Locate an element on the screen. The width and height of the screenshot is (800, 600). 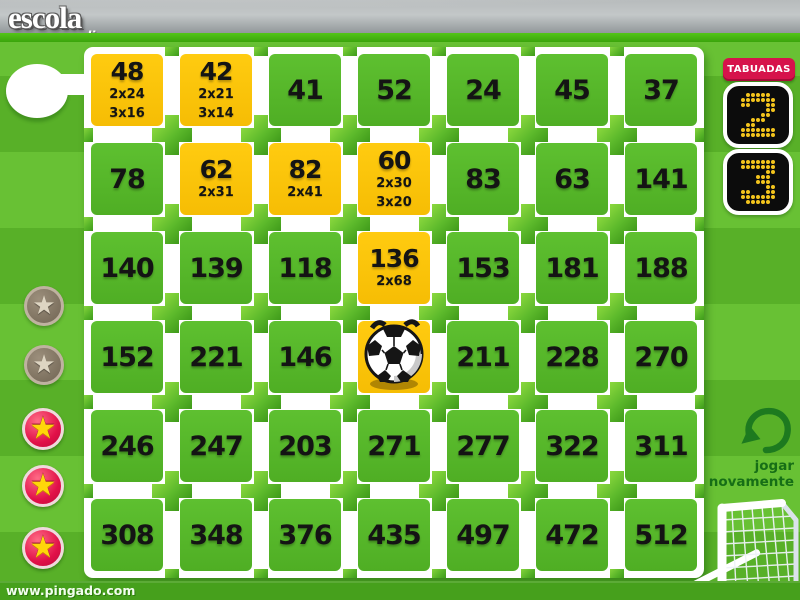
tile-277: 277 is located at coordinates (483, 446).